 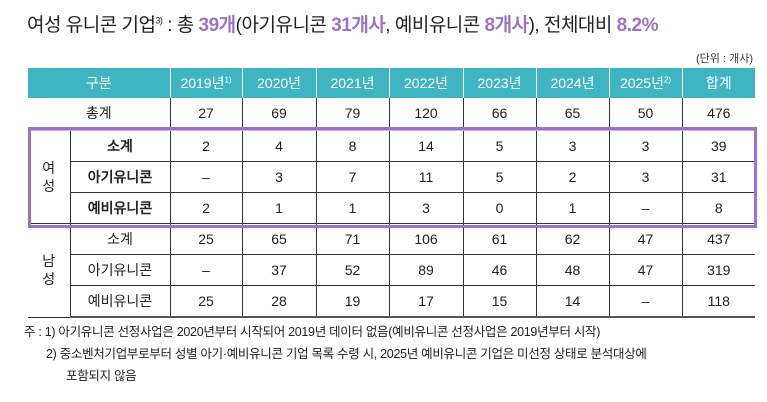 What do you see at coordinates (645, 83) in the screenshot?
I see `column-header: 2025년2)` at bounding box center [645, 83].